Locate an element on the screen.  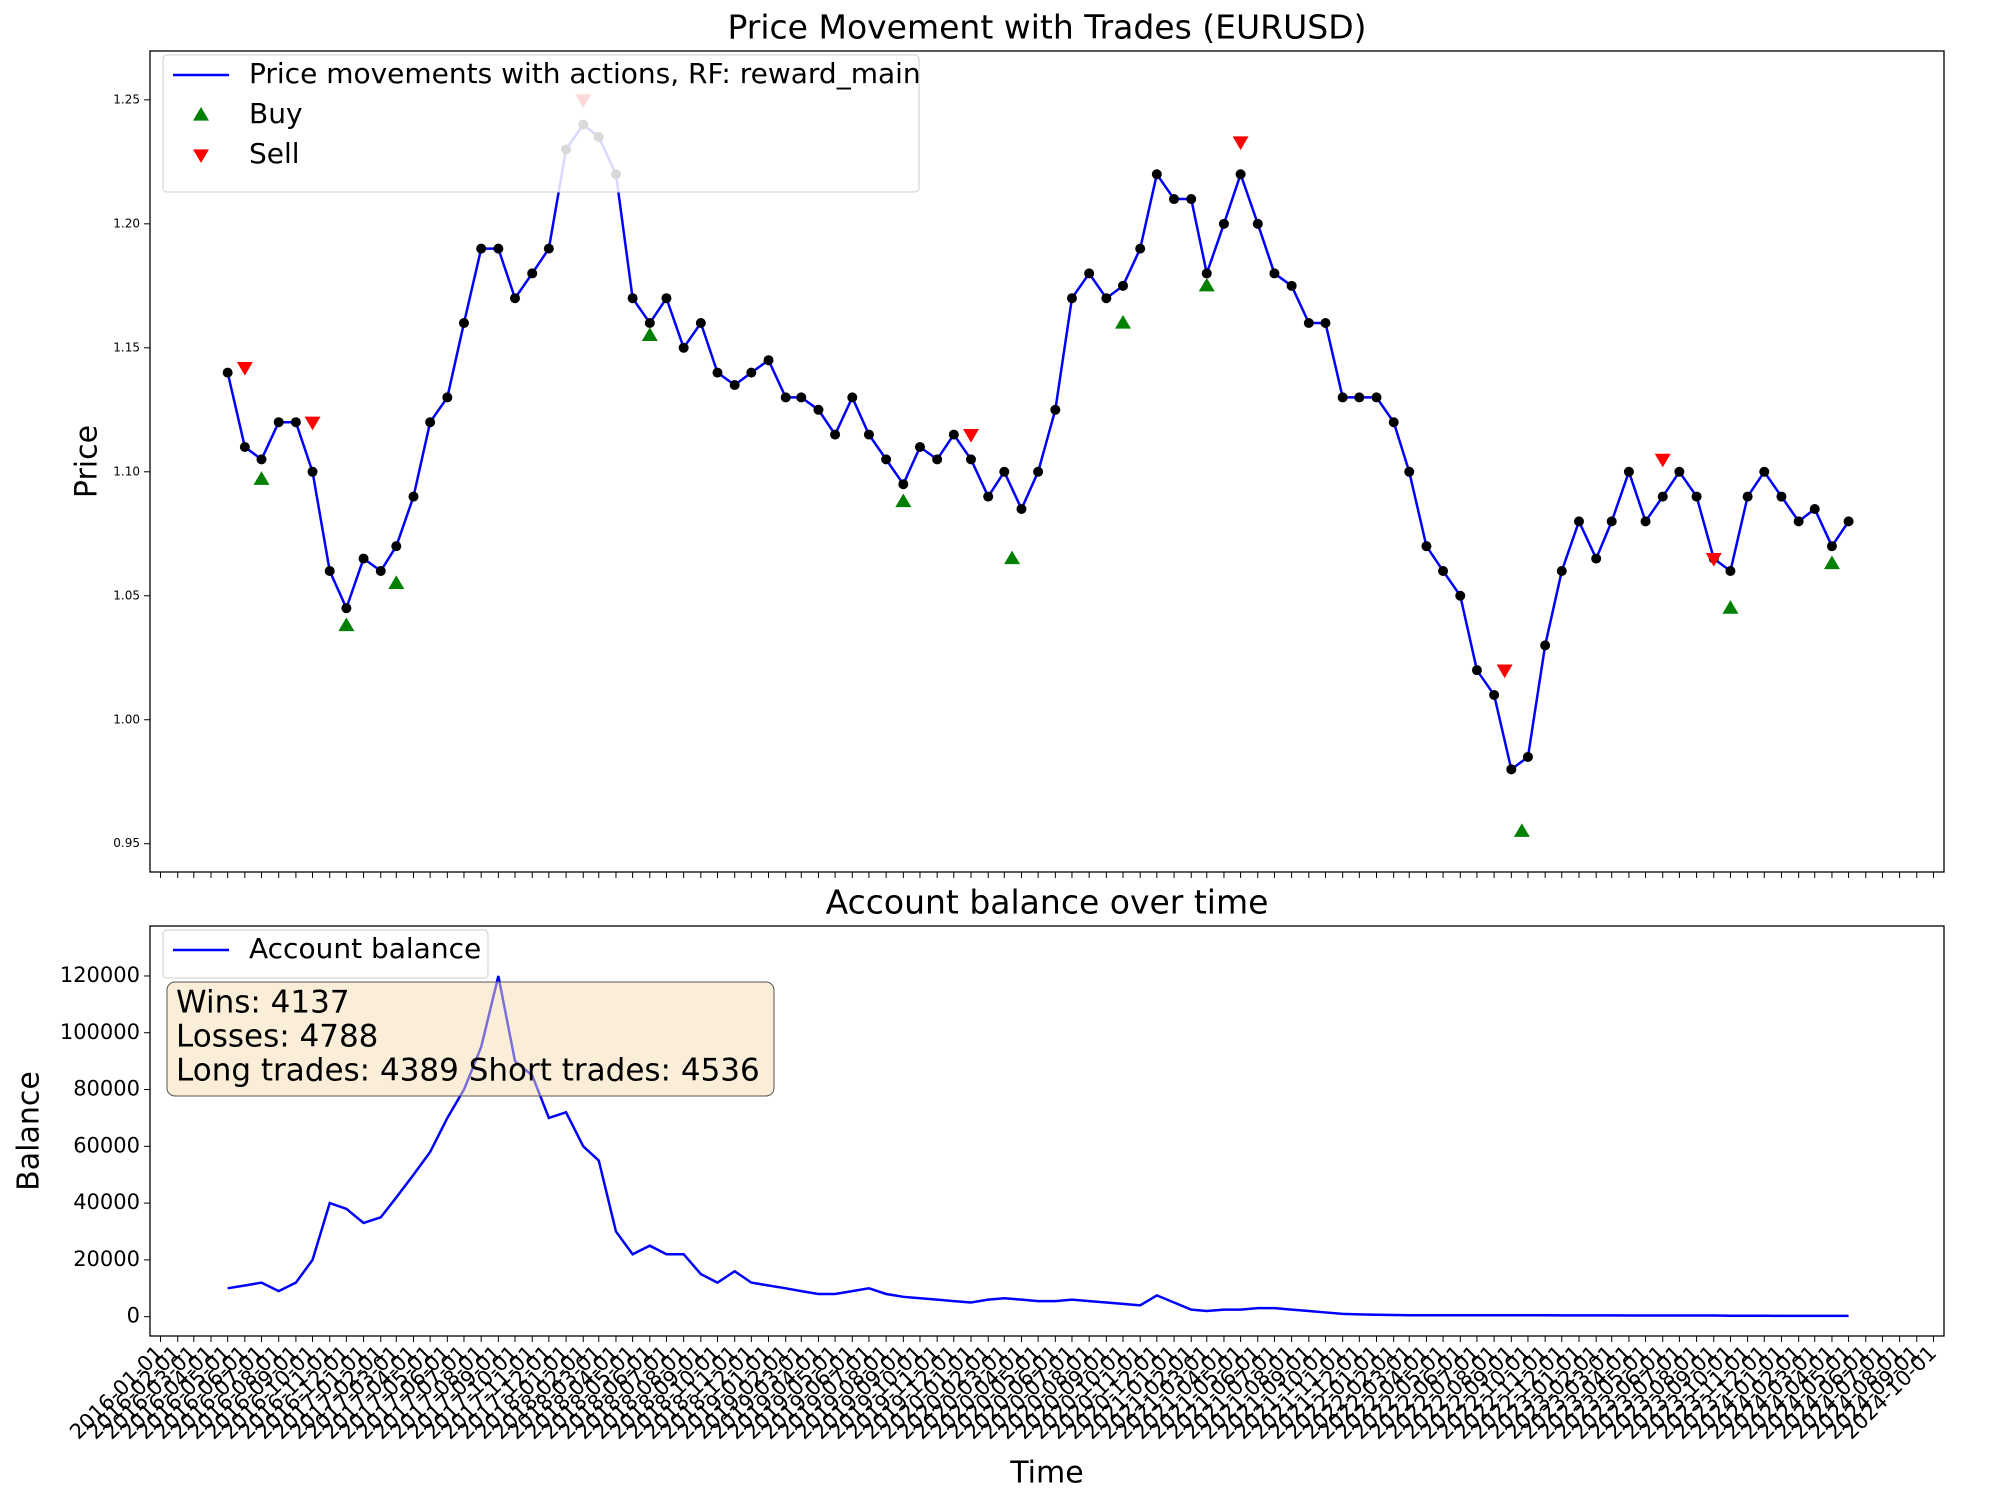
y-tick-label: 120000 is located at coordinates (100, 975).